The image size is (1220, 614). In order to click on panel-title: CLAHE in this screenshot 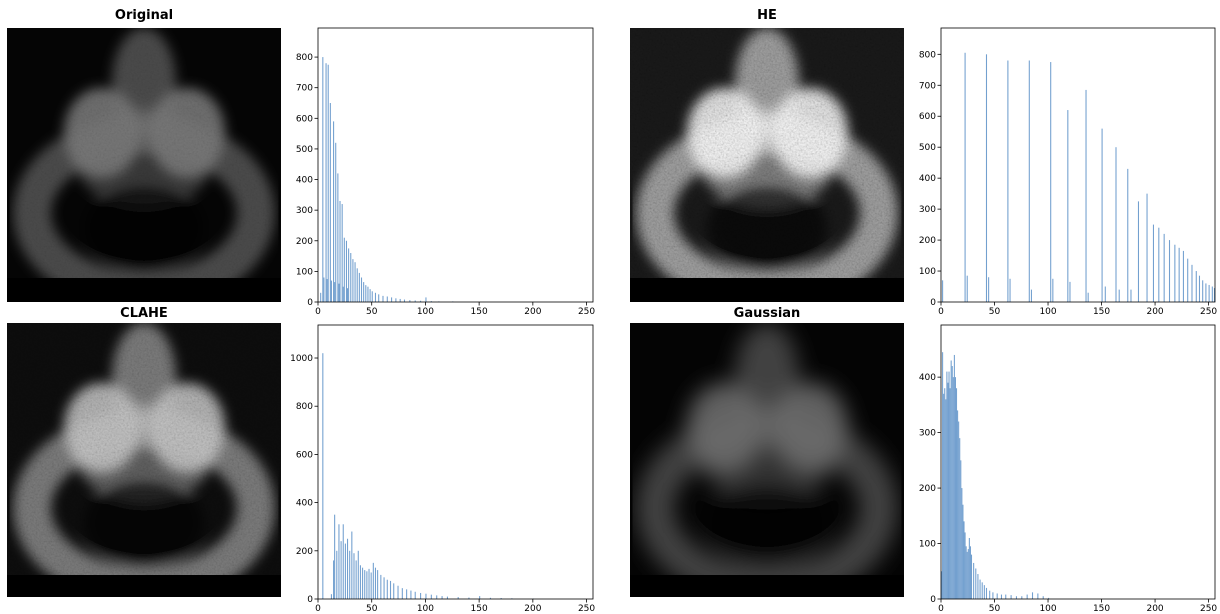, I will do `click(144, 313)`.